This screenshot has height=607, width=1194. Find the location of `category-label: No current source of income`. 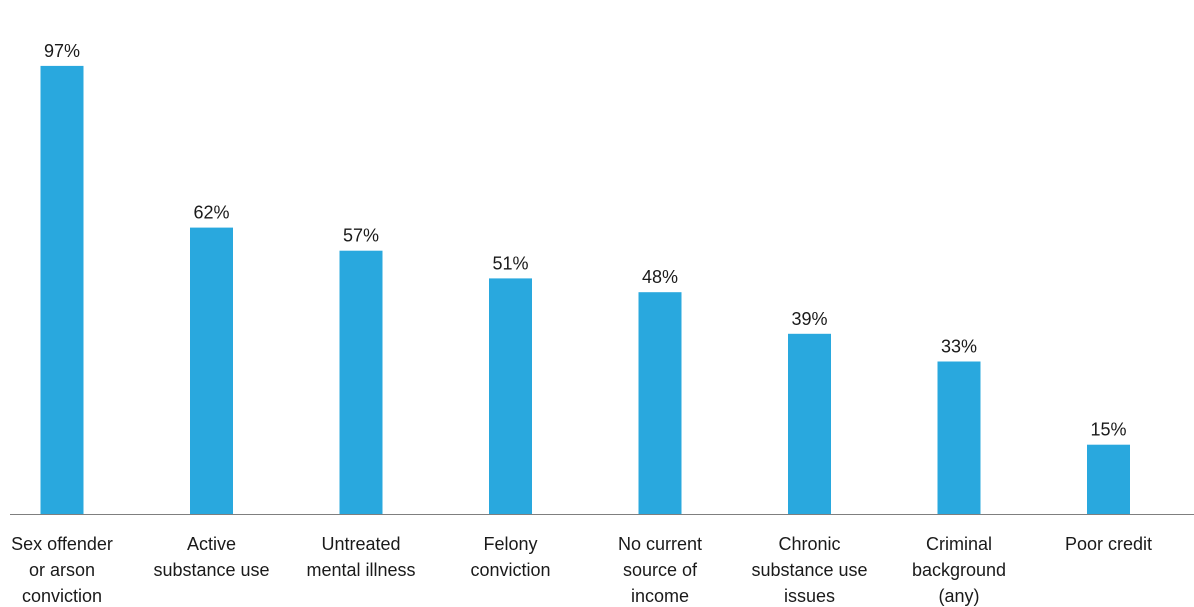

category-label: No current source of income is located at coordinates (660, 570).